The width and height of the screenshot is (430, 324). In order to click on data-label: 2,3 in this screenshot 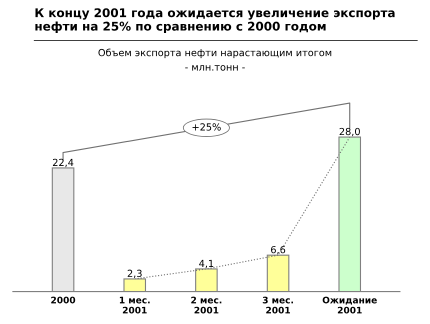, I will do `click(135, 274)`.